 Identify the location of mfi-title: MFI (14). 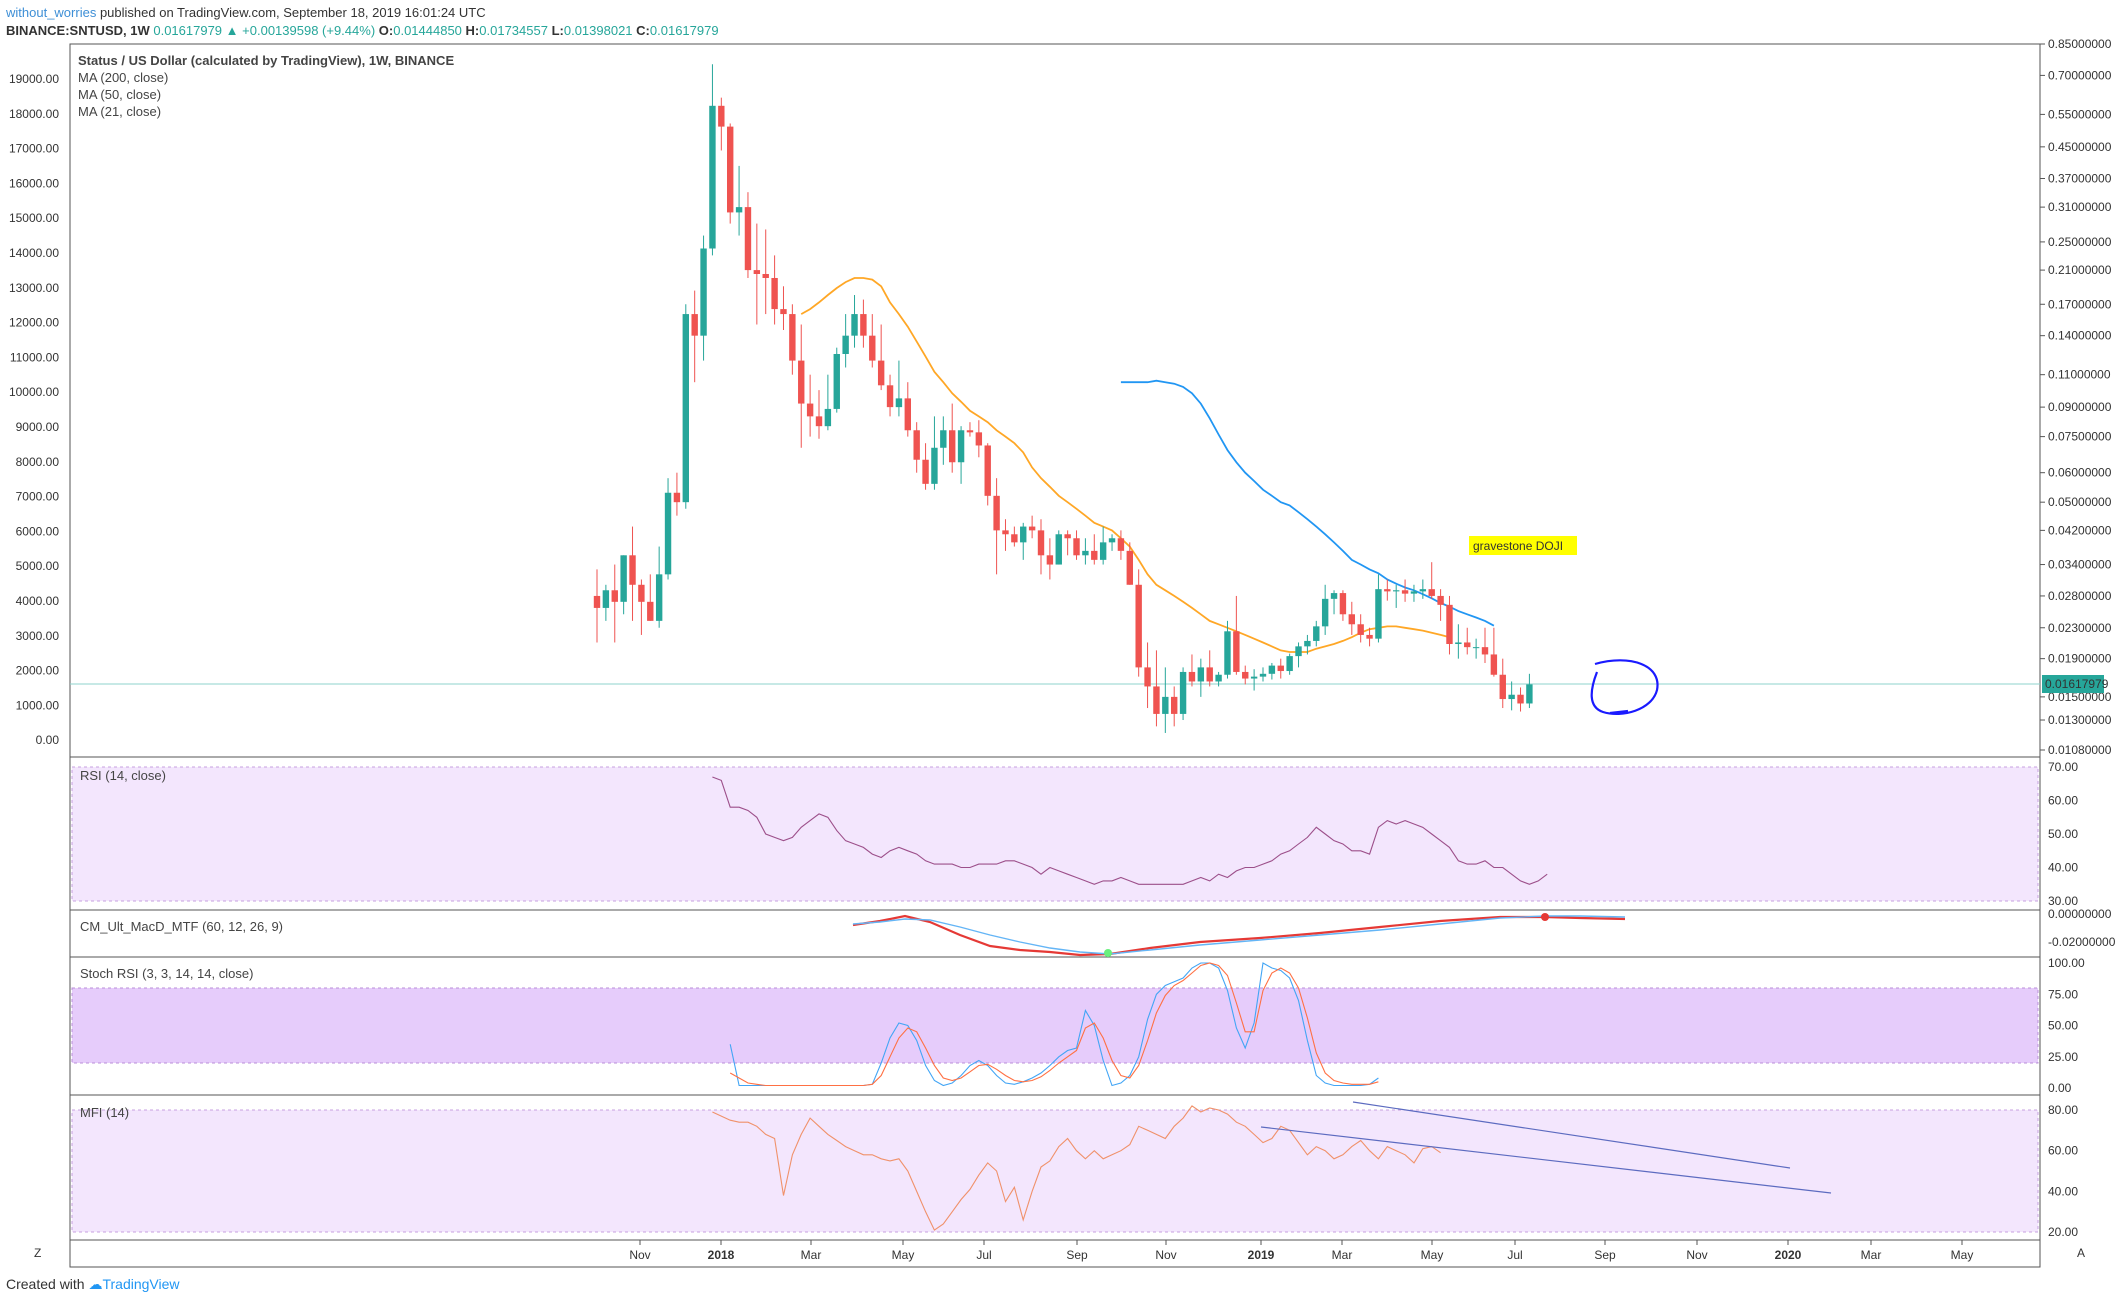
(104, 1112).